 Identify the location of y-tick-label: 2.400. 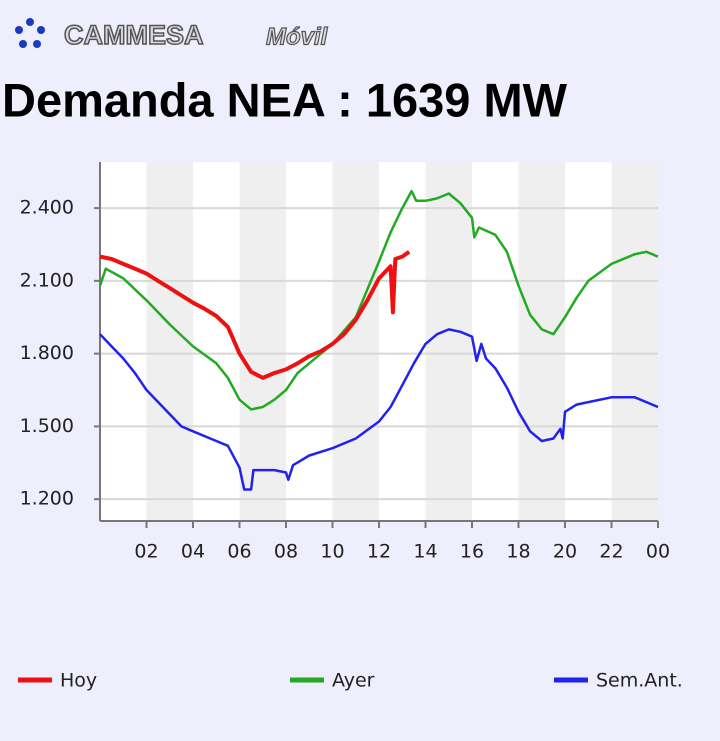
(47, 208).